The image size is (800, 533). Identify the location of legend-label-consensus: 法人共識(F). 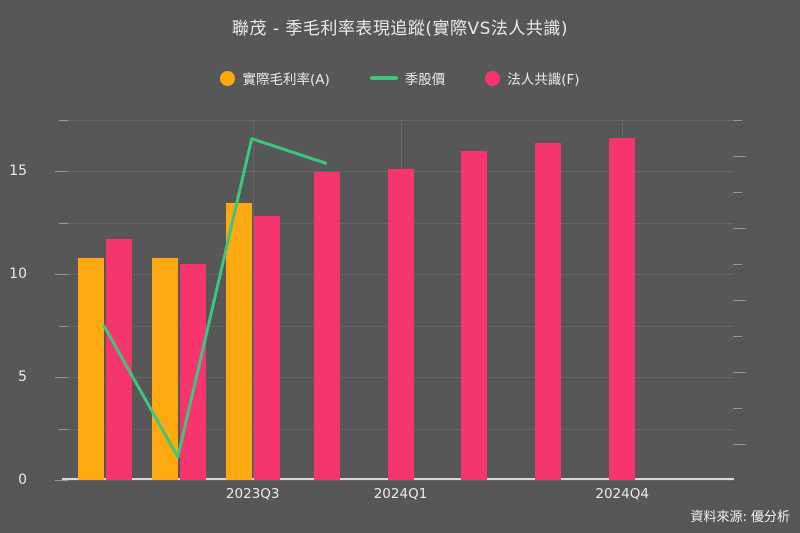
(543, 80).